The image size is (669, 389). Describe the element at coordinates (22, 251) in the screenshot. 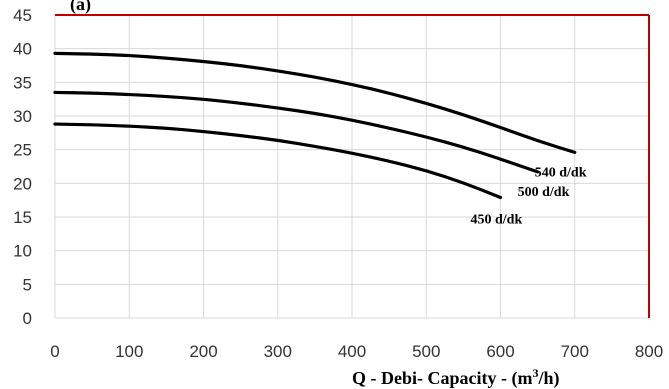

I see `y-tick-label-2: 10` at that location.